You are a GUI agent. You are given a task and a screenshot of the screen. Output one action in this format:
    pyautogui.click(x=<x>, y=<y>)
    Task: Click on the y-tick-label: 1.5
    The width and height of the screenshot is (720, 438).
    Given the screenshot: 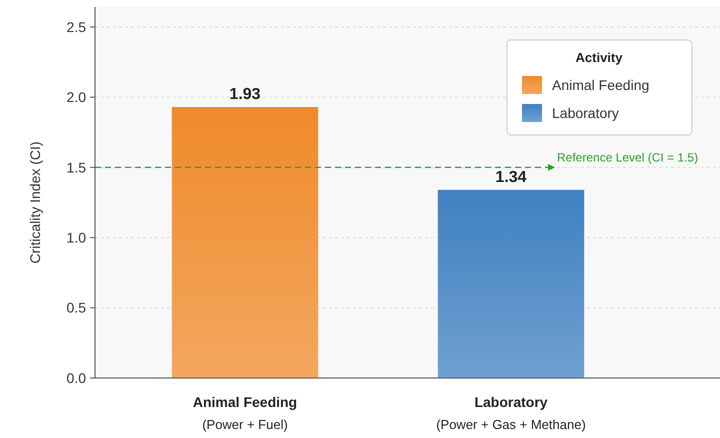 What is the action you would take?
    pyautogui.click(x=76, y=167)
    